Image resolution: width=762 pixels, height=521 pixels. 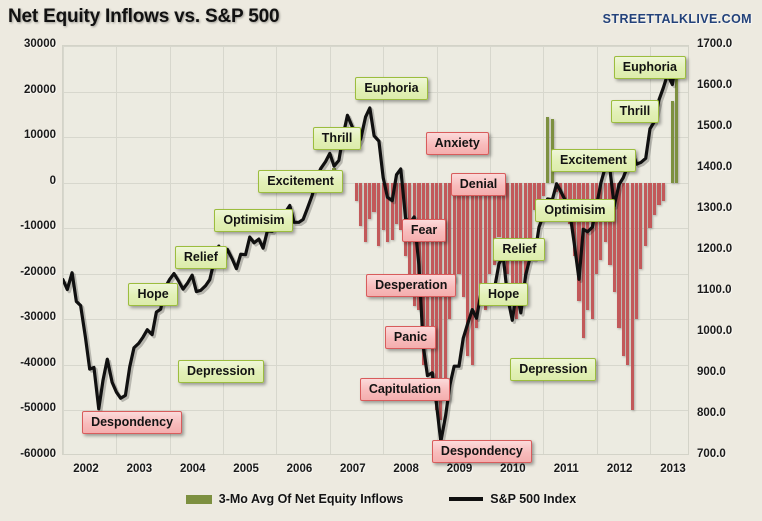 What do you see at coordinates (299, 469) in the screenshot?
I see `x-axis-tick: 2006` at bounding box center [299, 469].